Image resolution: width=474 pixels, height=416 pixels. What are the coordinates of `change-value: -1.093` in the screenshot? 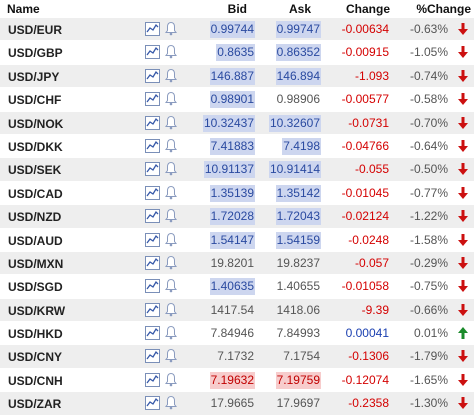 It's located at (371, 75).